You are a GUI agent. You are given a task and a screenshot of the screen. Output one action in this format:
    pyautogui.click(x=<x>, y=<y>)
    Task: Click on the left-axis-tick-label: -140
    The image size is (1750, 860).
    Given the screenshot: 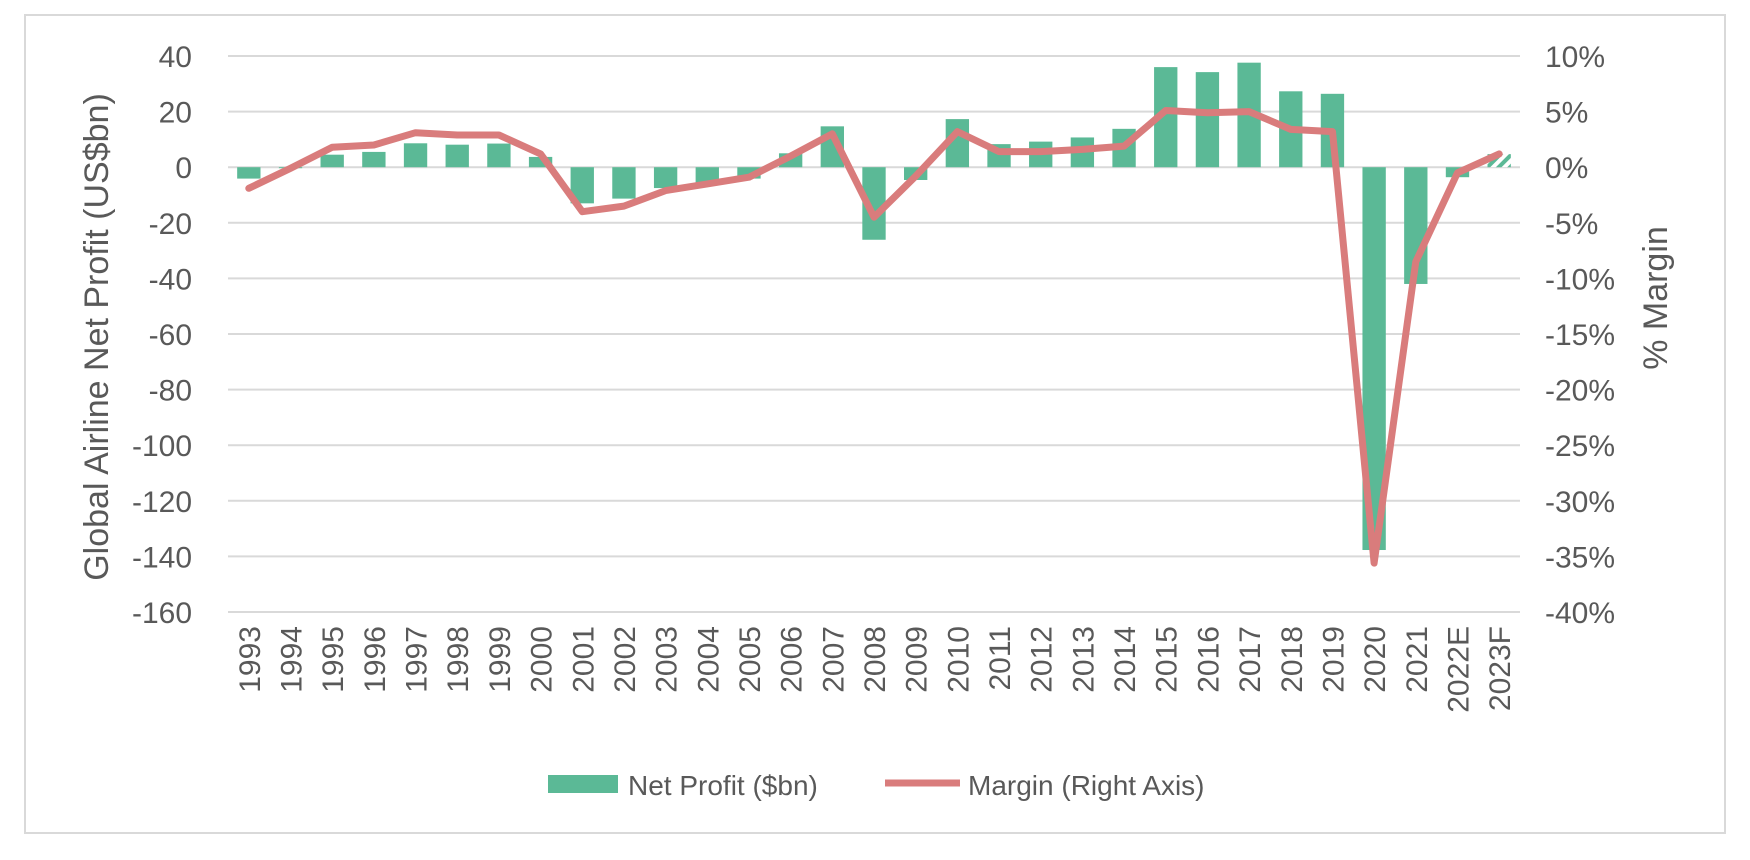 What is the action you would take?
    pyautogui.click(x=162, y=557)
    